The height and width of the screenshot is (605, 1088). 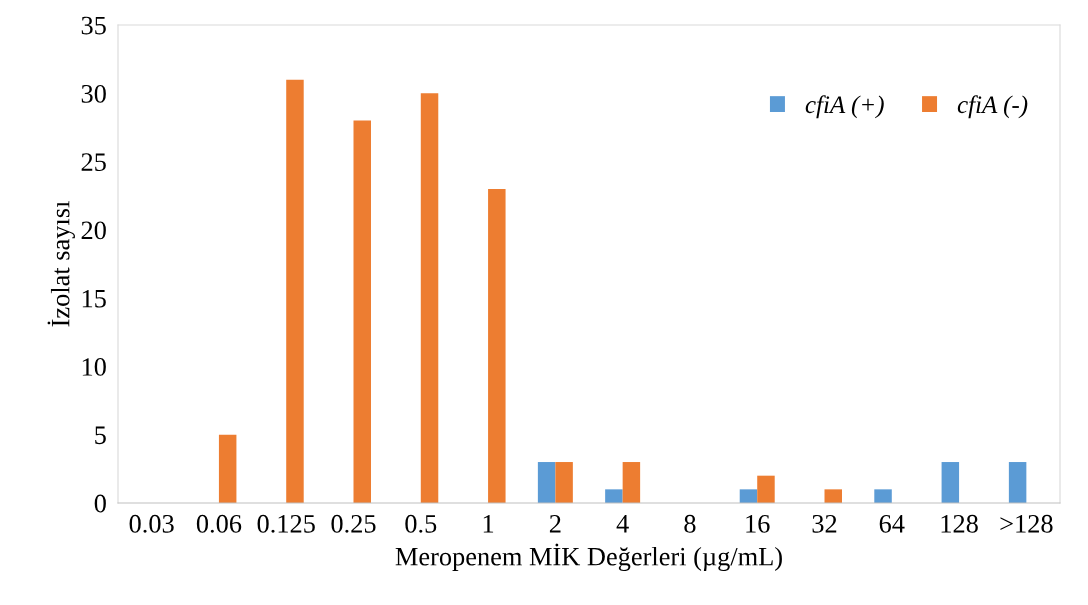 What do you see at coordinates (892, 523) in the screenshot?
I see `x-tick-label: 64` at bounding box center [892, 523].